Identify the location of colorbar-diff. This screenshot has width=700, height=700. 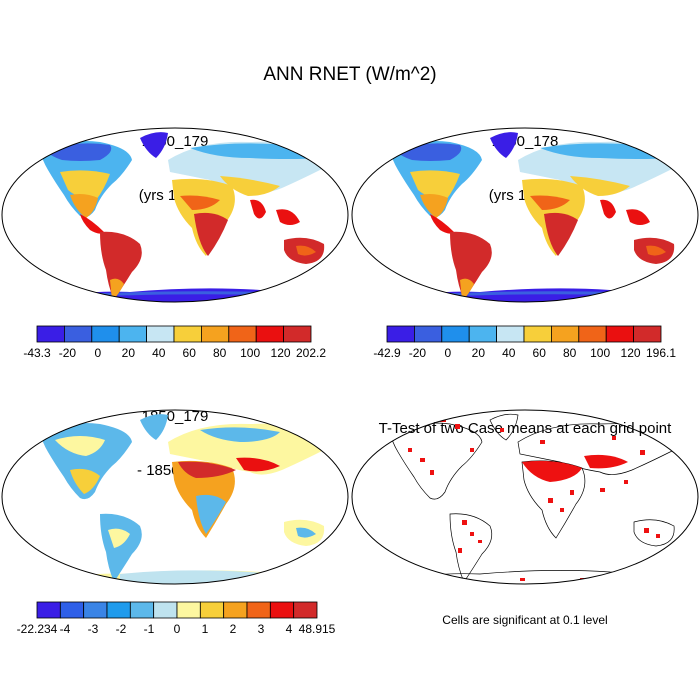
(177, 610).